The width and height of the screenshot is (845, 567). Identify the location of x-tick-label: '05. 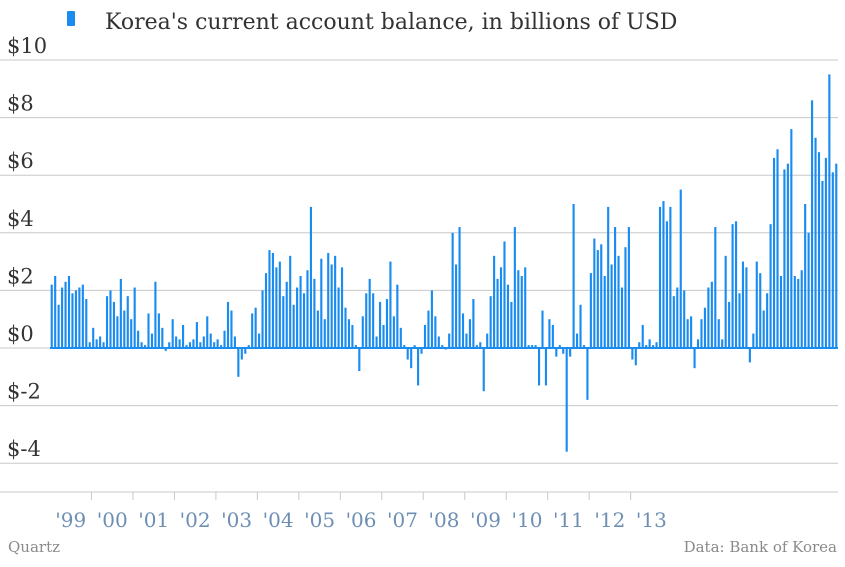
(319, 520).